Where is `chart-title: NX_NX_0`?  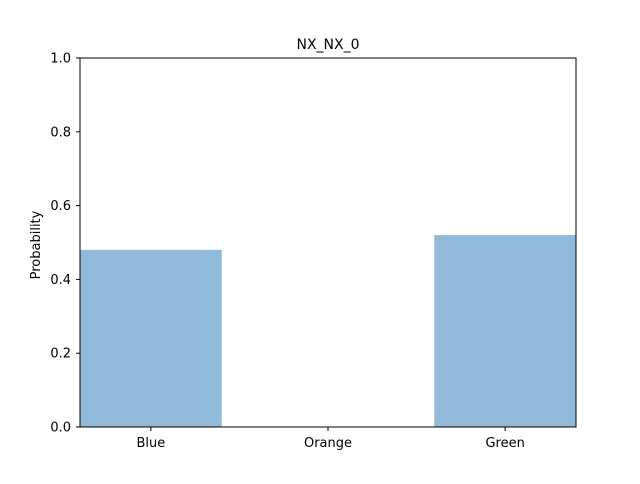 chart-title: NX_NX_0 is located at coordinates (327, 45).